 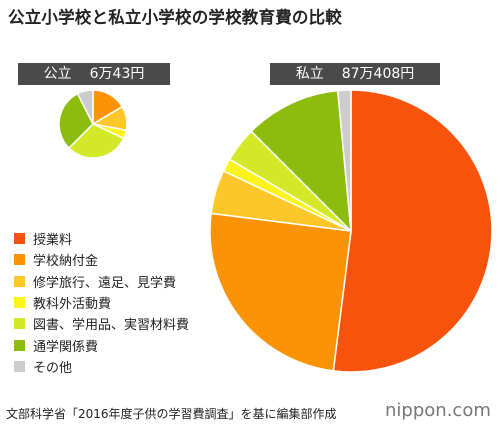 What do you see at coordinates (66, 347) in the screenshot?
I see `legend-label: 通学関係費` at bounding box center [66, 347].